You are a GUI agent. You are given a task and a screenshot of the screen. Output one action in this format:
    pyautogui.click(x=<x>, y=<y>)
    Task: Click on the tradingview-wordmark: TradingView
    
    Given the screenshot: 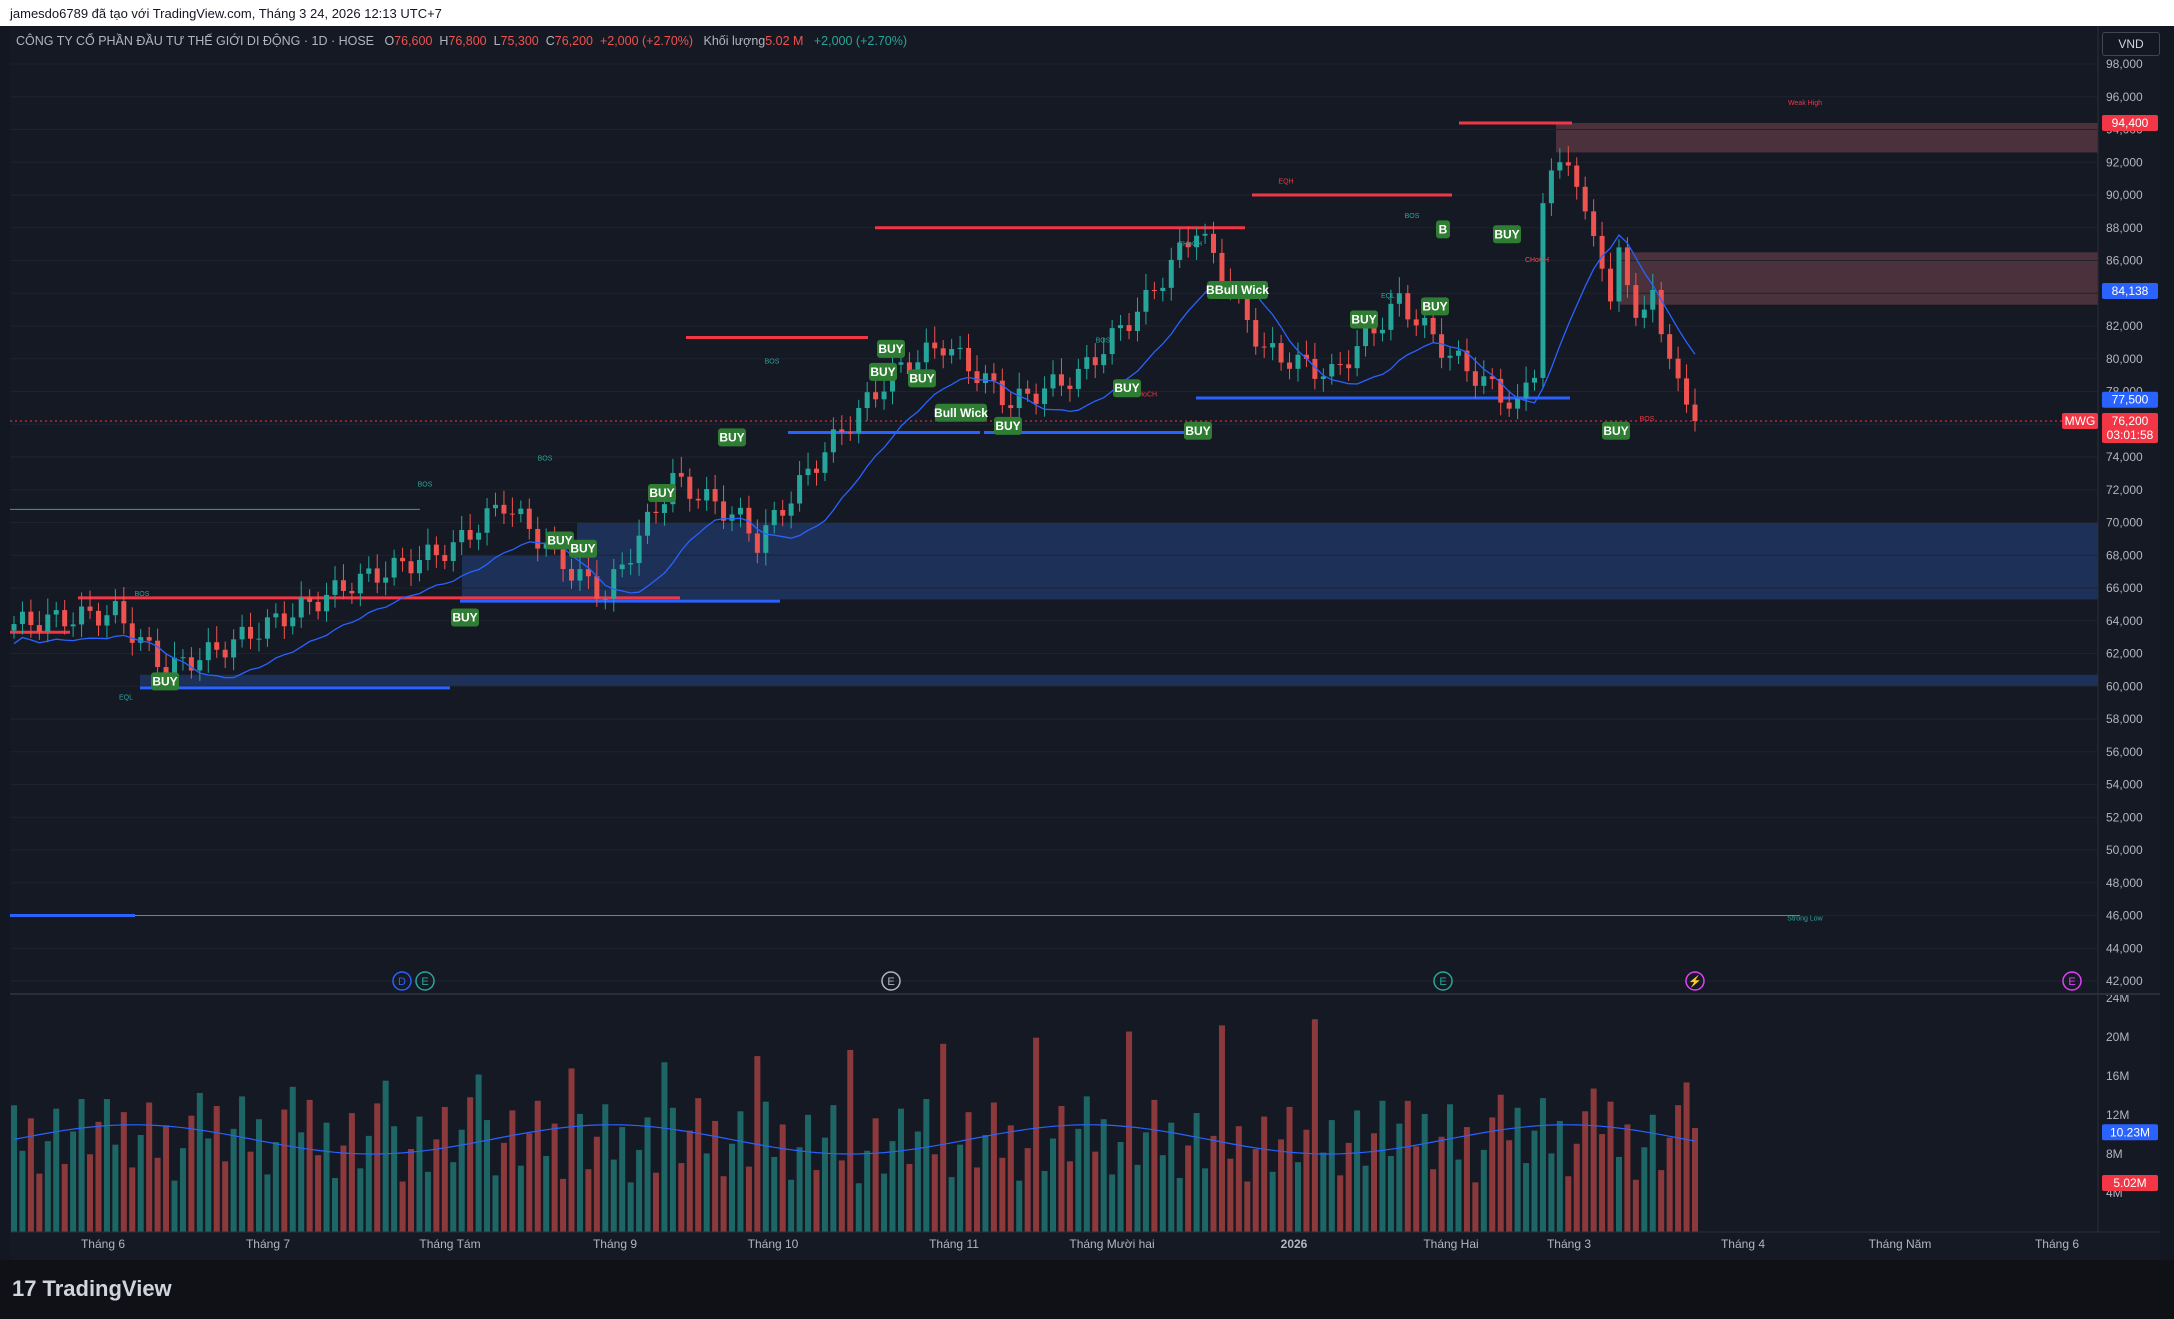 What is the action you would take?
    pyautogui.click(x=107, y=1288)
    